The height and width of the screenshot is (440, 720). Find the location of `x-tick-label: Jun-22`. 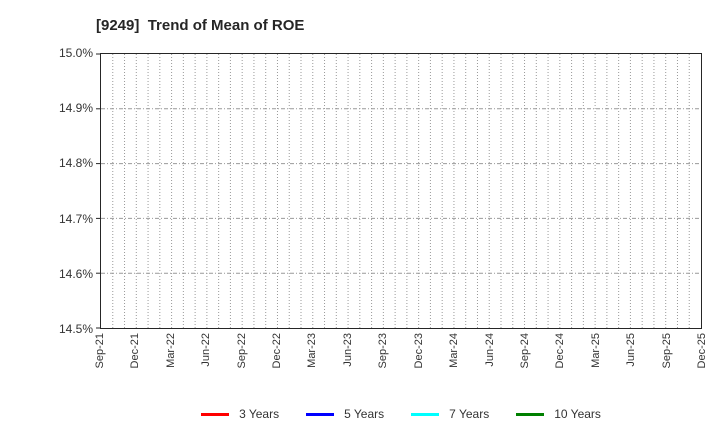

x-tick-label: Jun-22 is located at coordinates (206, 350).